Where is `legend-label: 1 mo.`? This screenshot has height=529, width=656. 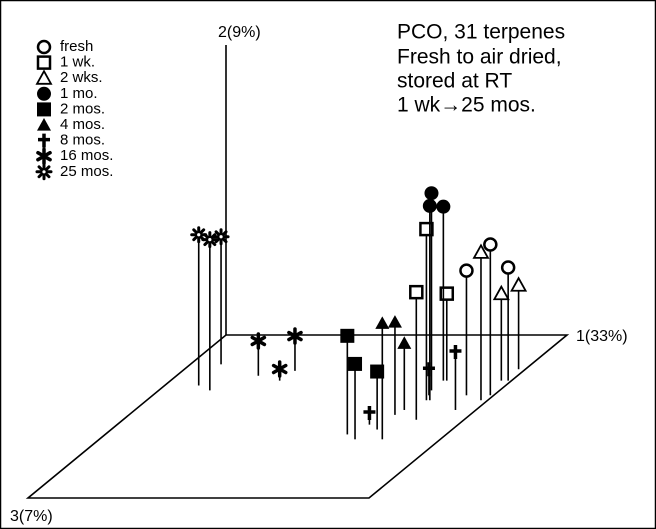 legend-label: 1 mo. is located at coordinates (79, 93).